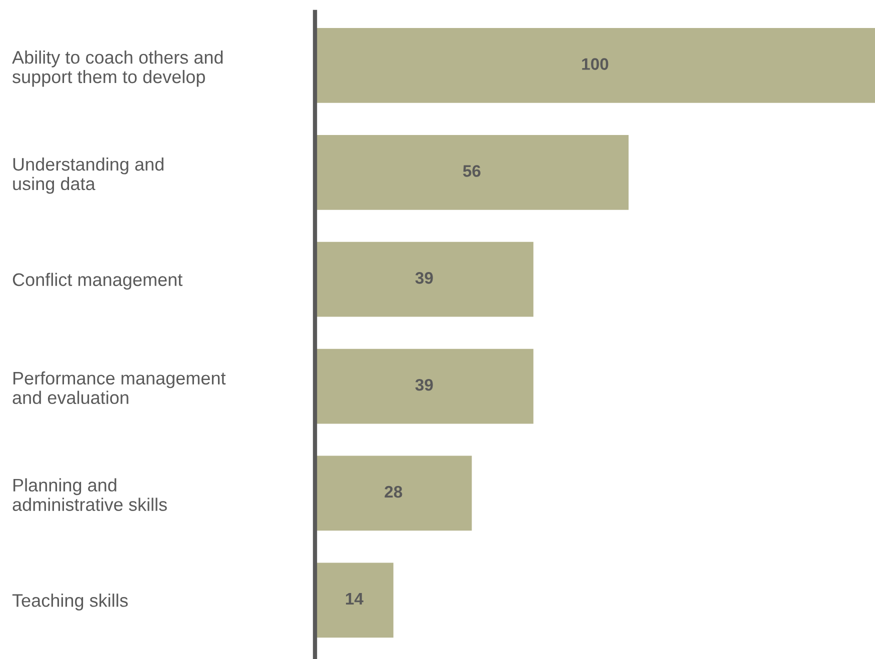  What do you see at coordinates (117, 68) in the screenshot?
I see `y-tick-label: Ability to coach others and support them to develop` at bounding box center [117, 68].